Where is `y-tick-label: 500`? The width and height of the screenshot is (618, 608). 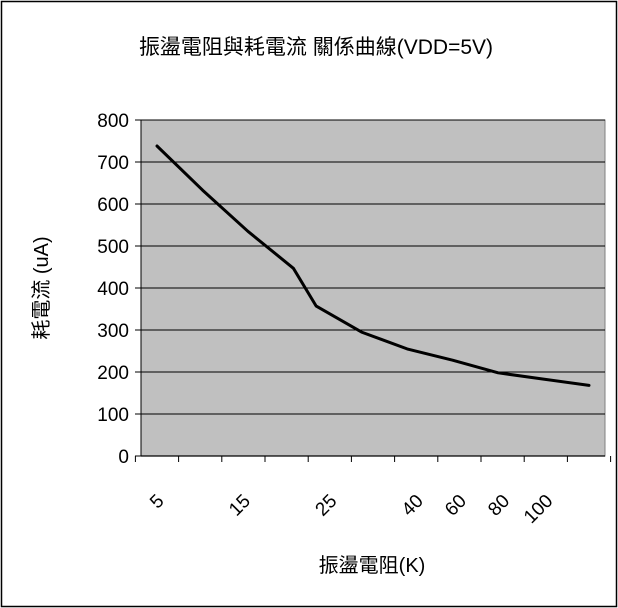
y-tick-label: 500 is located at coordinates (113, 247).